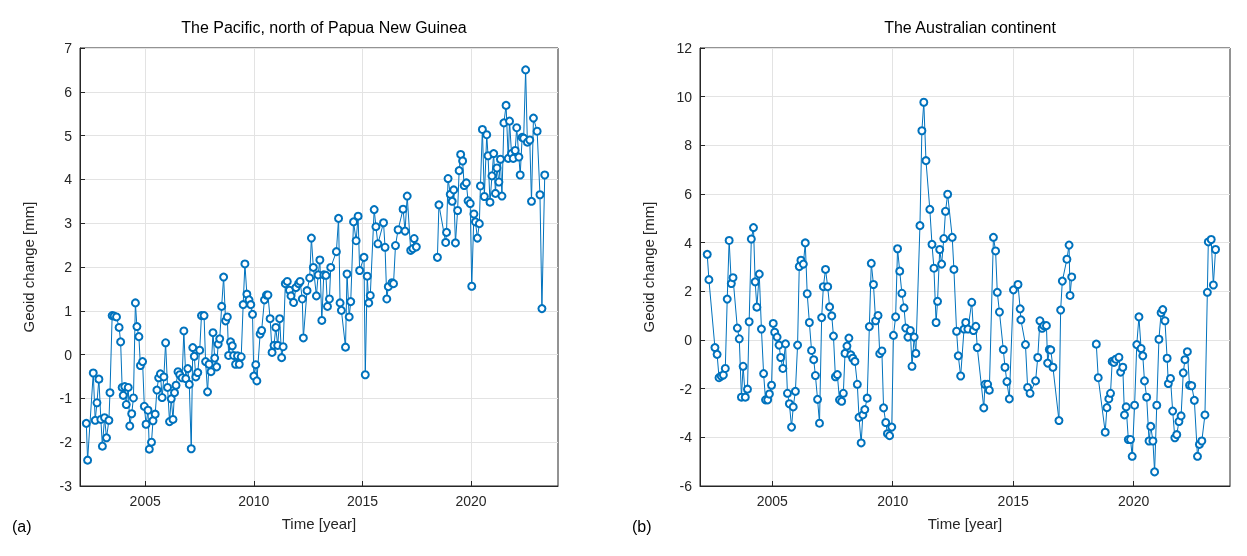 This screenshot has width=1247, height=556. Describe the element at coordinates (68, 223) in the screenshot. I see `y-tick-label: 3` at that location.